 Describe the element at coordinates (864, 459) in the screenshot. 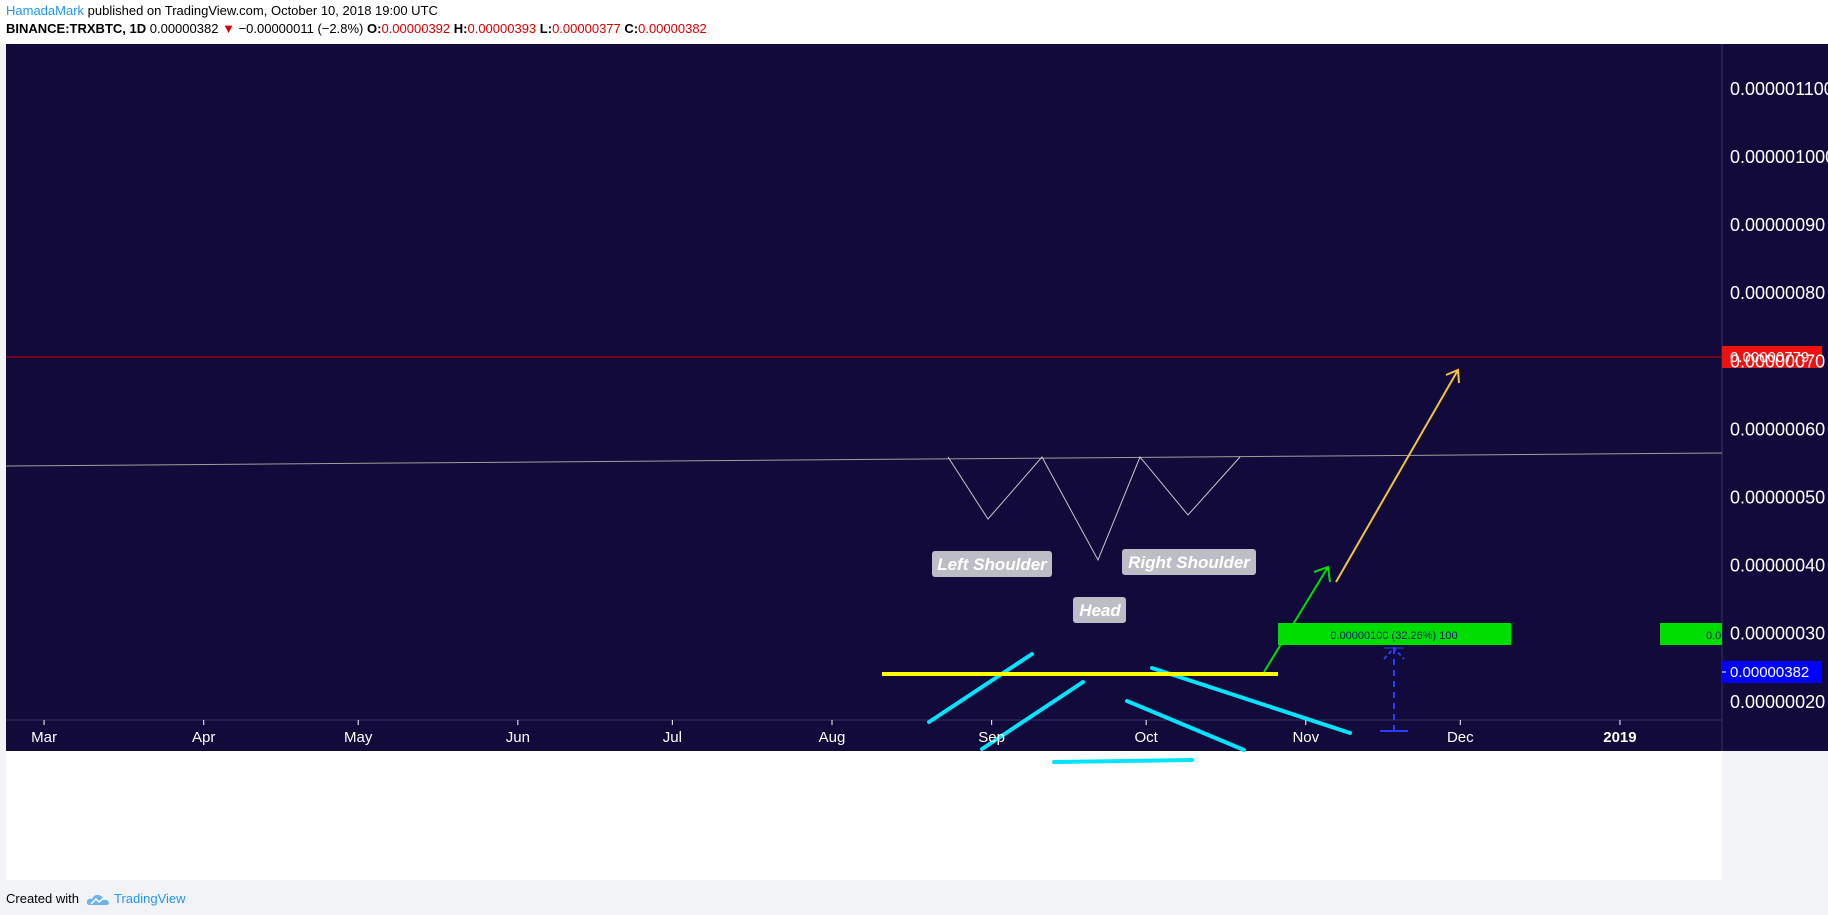

I see `gray-trendline` at that location.